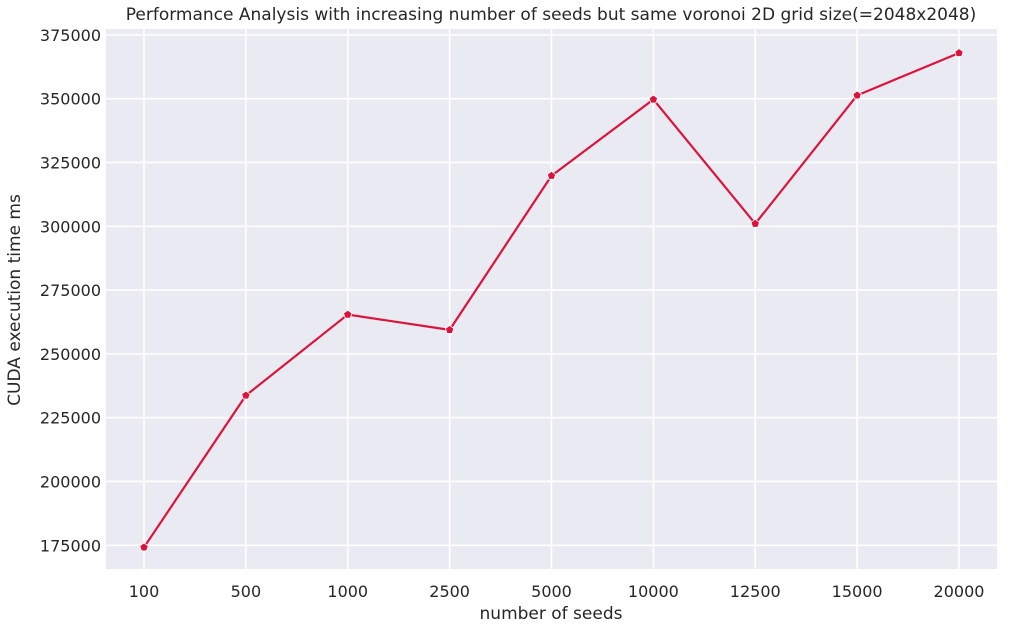  I want to click on y-tick-label: 225000, so click(70, 418).